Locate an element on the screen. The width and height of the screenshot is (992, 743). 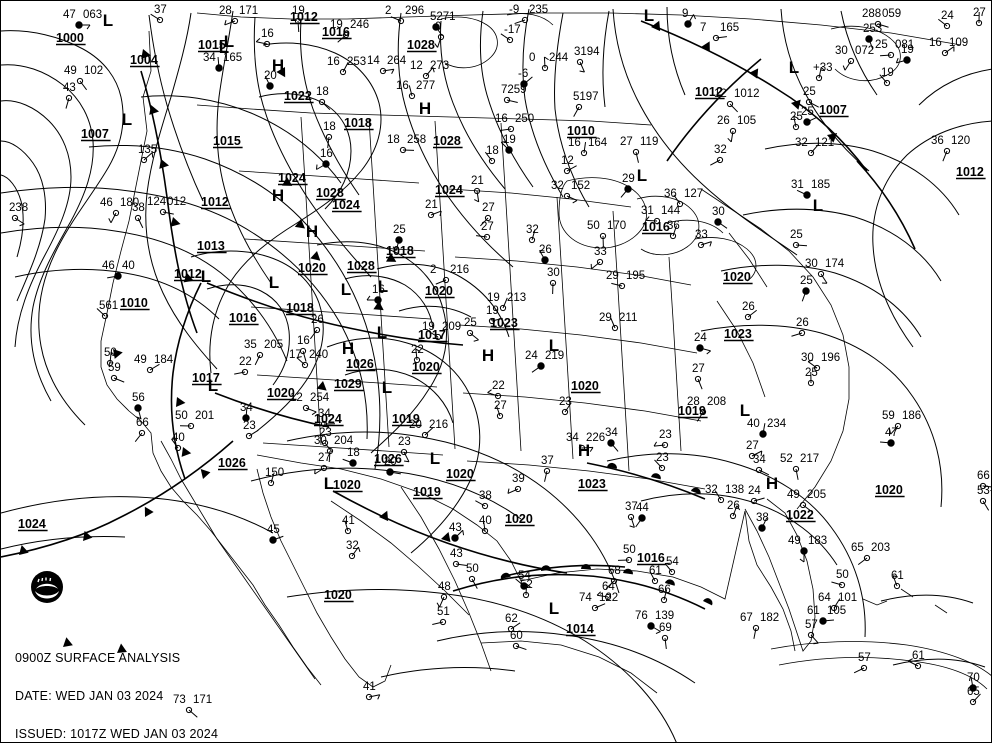
station-temperature: 34 is located at coordinates (209, 58).